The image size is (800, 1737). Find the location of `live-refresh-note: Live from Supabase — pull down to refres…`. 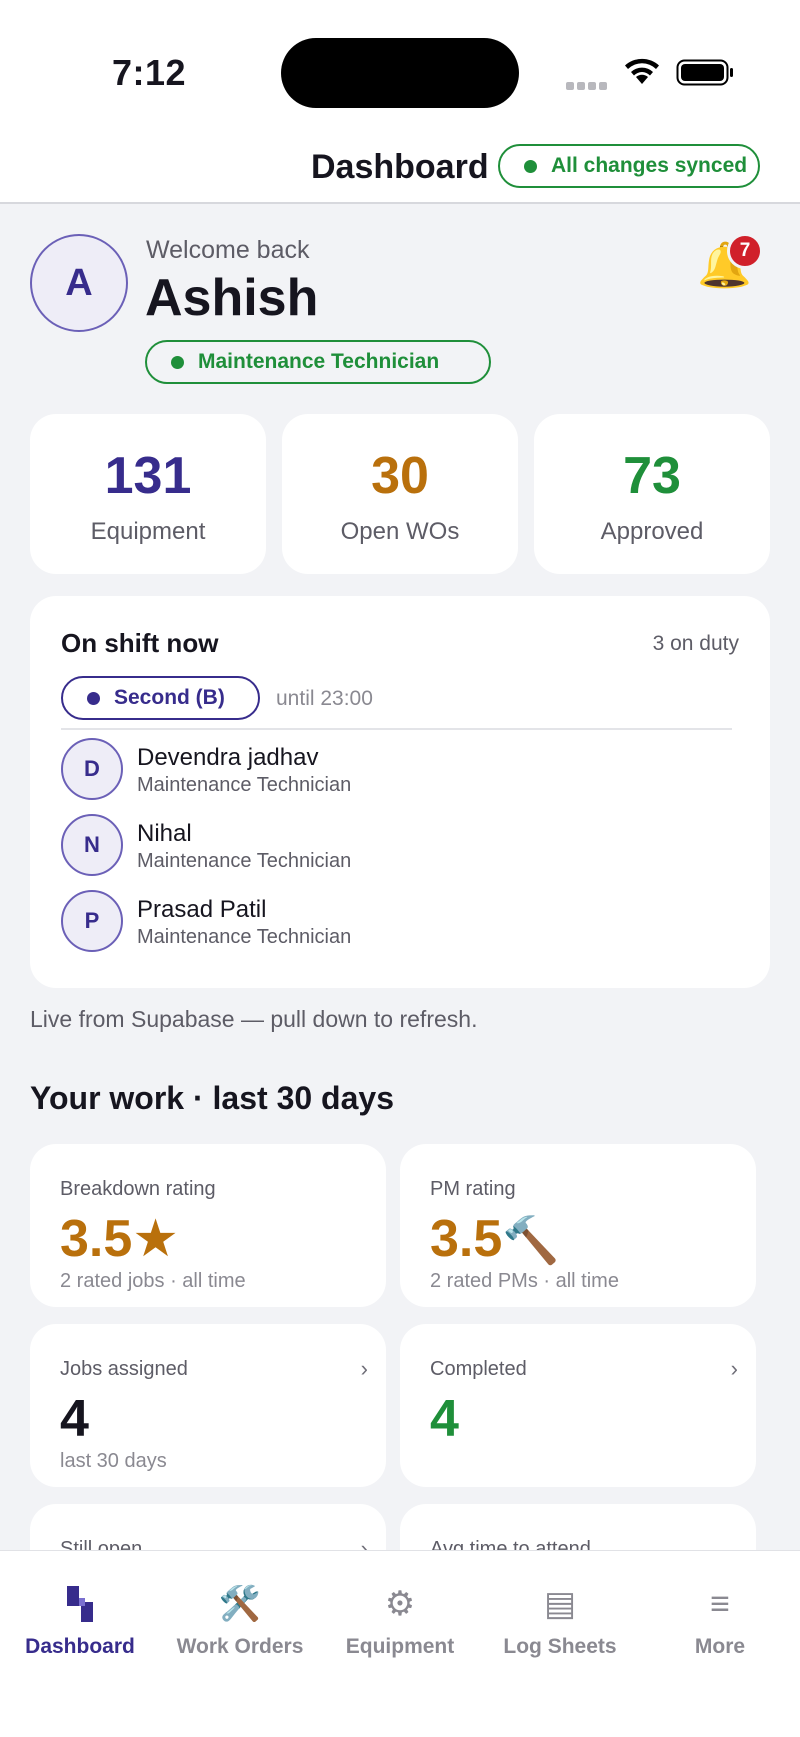

live-refresh-note: Live from Supabase — pull down to refres… is located at coordinates (254, 1019).